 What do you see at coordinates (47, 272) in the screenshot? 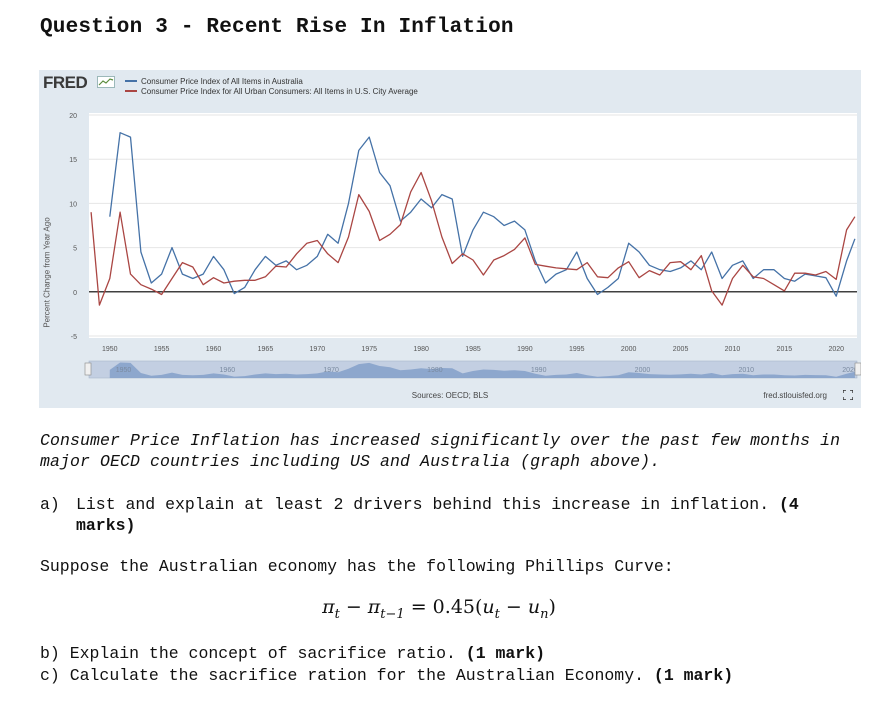
I see `y-axis-label: Percent Change from Year Ago` at bounding box center [47, 272].